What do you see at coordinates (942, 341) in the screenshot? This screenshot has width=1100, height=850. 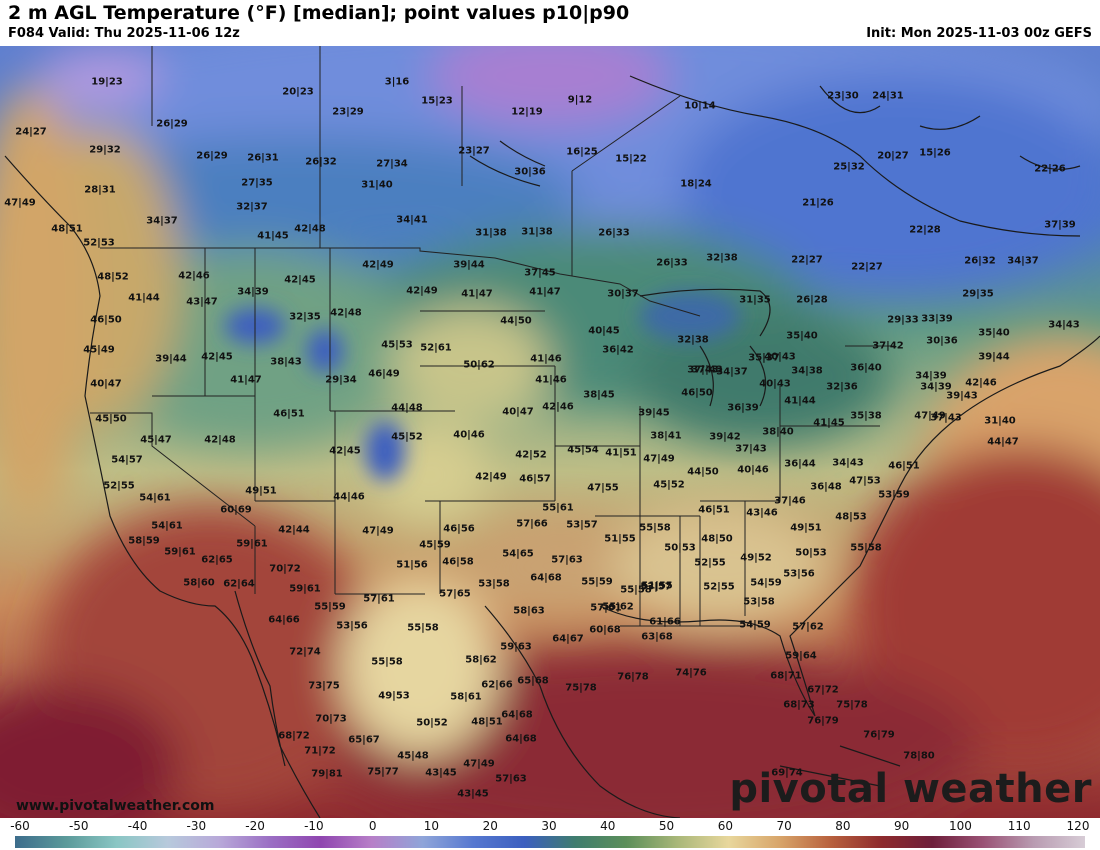 I see `point-value-label: 30|36` at bounding box center [942, 341].